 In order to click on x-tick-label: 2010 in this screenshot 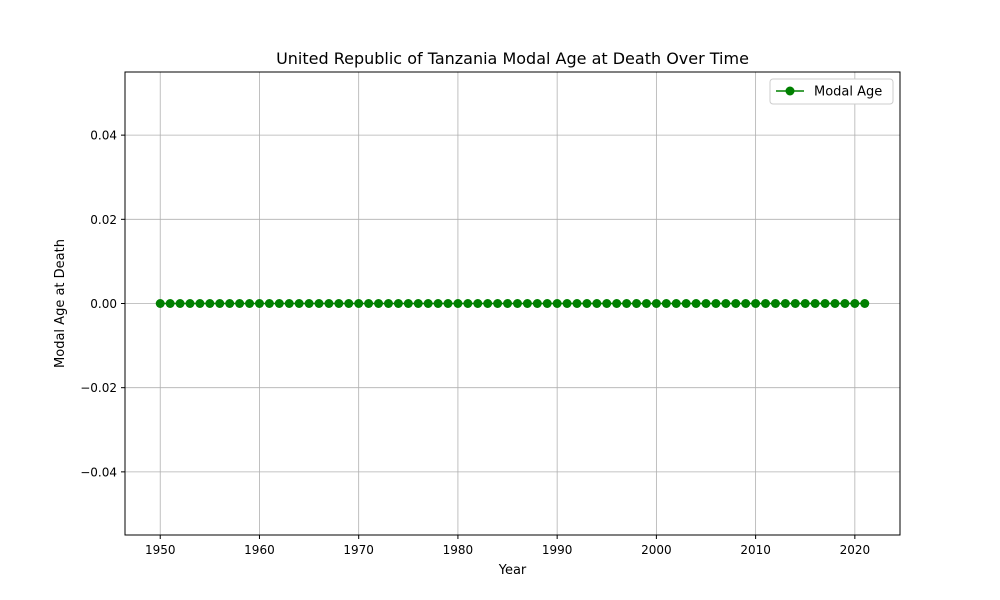, I will do `click(755, 550)`.